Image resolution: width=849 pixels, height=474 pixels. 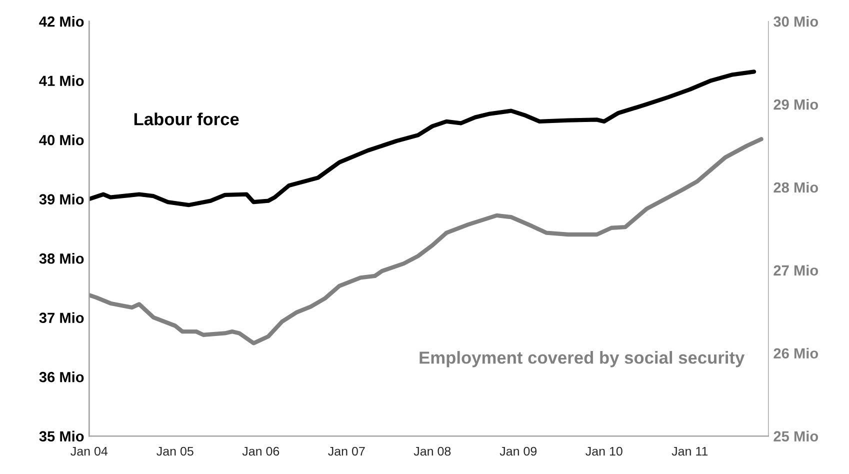 I want to click on y2-tick-label: 28 Mio, so click(x=796, y=187).